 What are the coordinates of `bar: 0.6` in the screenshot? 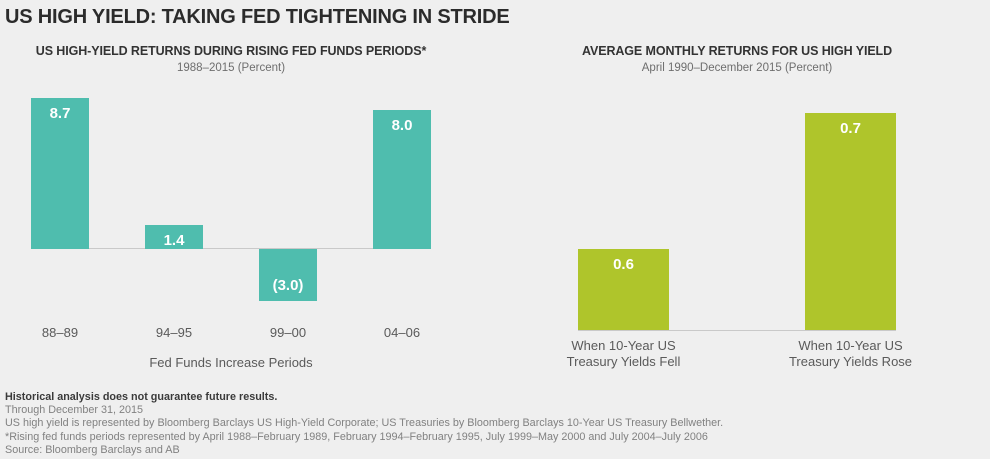 It's located at (623, 289).